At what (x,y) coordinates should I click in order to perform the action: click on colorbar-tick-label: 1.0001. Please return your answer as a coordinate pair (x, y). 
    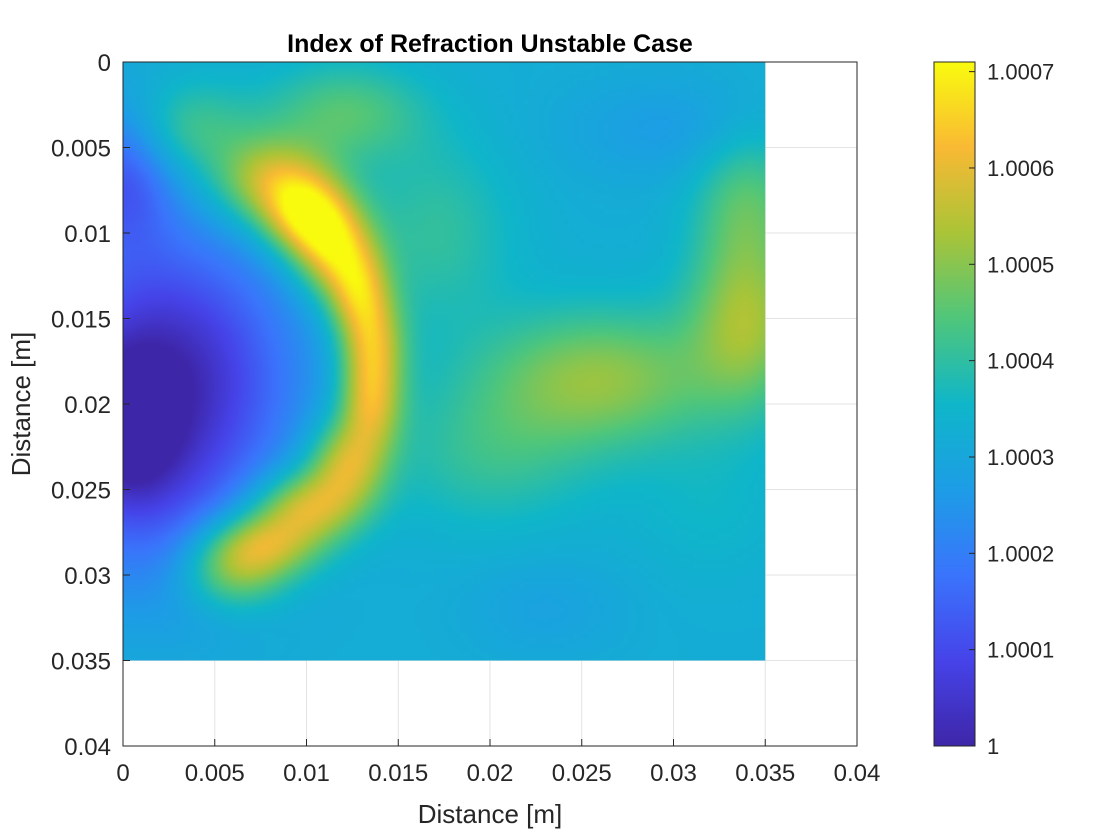
    Looking at the image, I should click on (1020, 650).